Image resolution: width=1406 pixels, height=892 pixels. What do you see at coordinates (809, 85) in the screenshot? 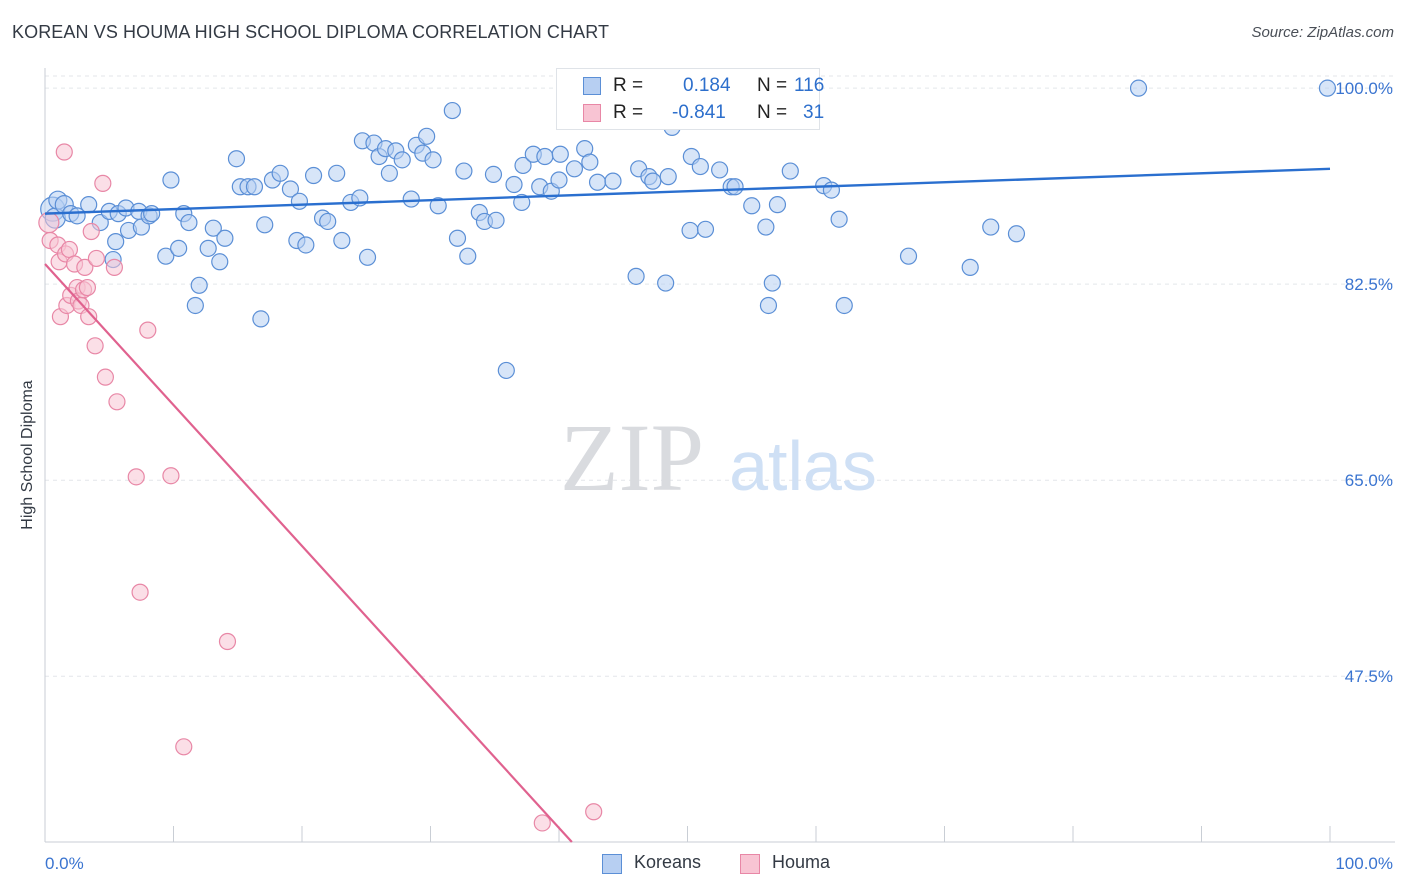
I see `koreans-n-value: 116` at bounding box center [809, 85].